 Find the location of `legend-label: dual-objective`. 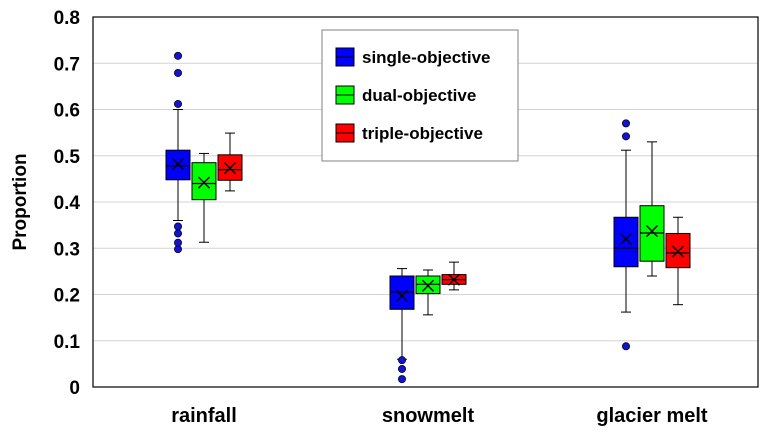

legend-label: dual-objective is located at coordinates (419, 95).